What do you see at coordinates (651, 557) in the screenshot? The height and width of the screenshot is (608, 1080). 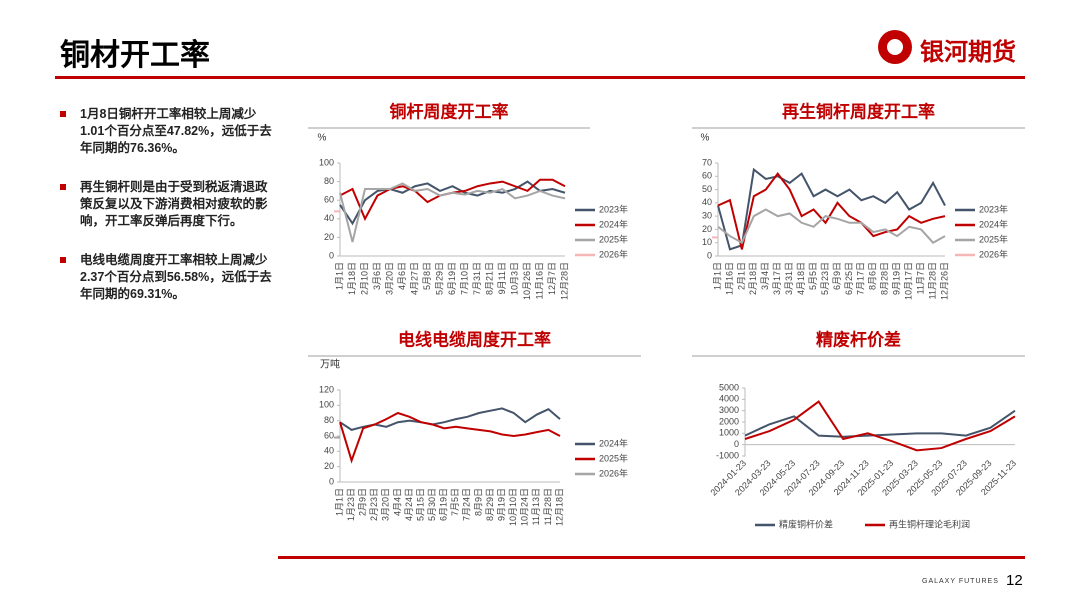 I see `footer-rule` at bounding box center [651, 557].